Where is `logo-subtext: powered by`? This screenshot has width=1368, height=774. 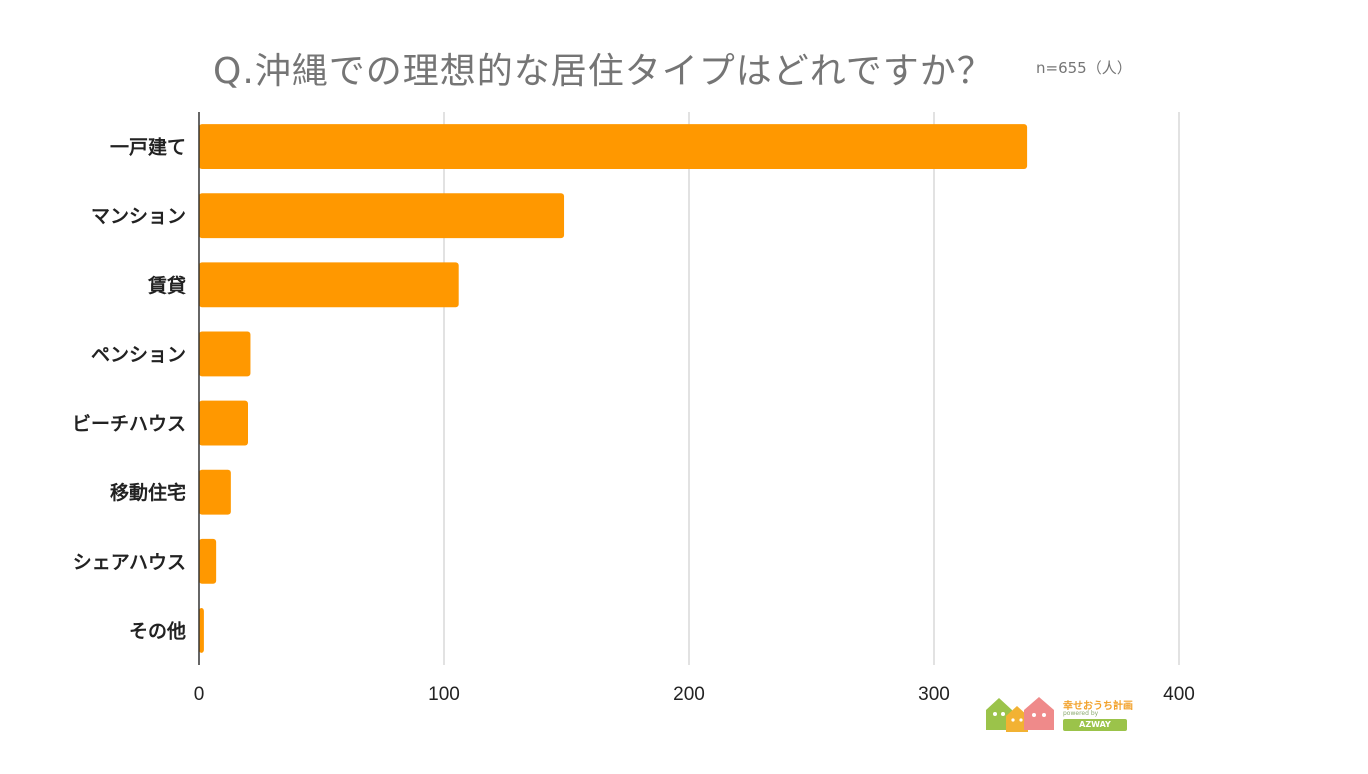 logo-subtext: powered by is located at coordinates (1081, 713).